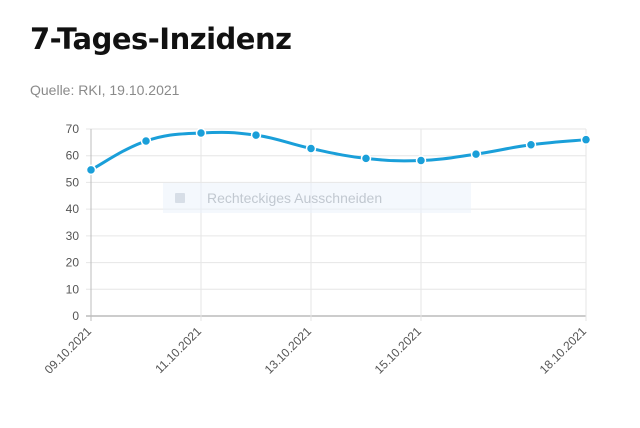  What do you see at coordinates (73, 289) in the screenshot?
I see `y-tick-label: 10` at bounding box center [73, 289].